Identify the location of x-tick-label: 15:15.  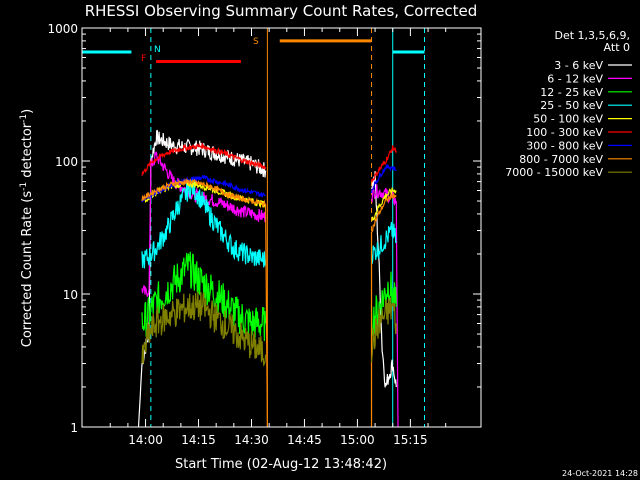
(410, 440).